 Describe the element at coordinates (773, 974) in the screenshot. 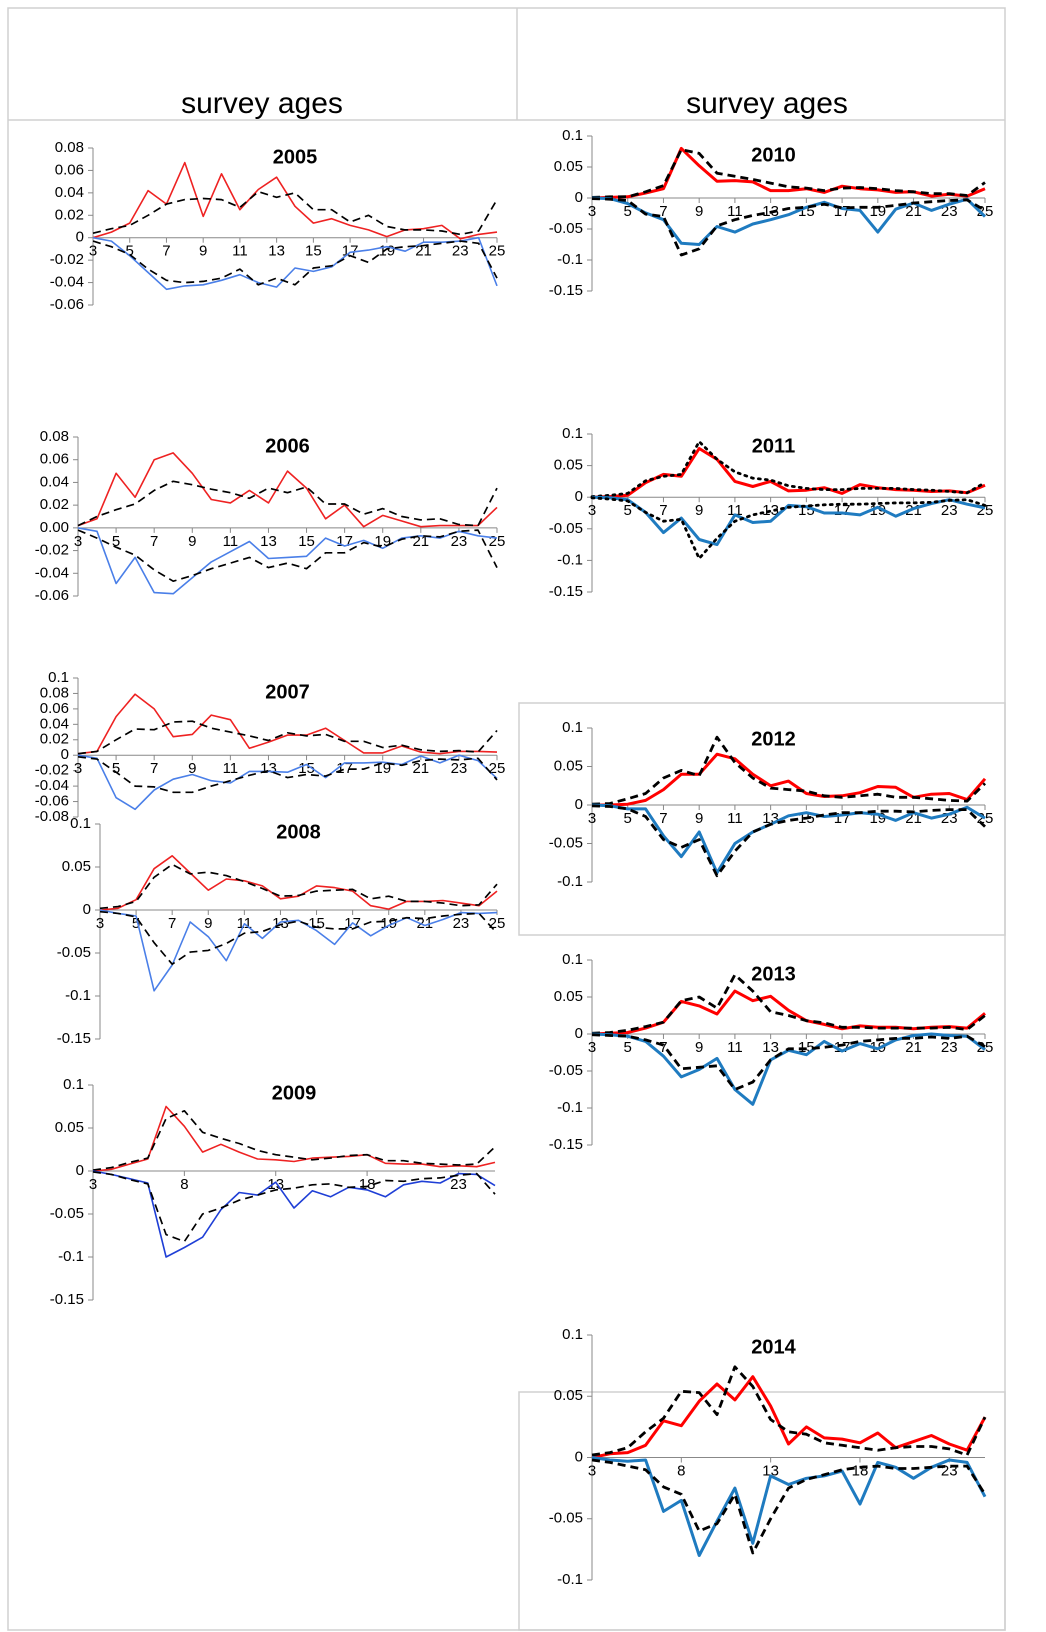

I see `chart-title: 2013` at that location.